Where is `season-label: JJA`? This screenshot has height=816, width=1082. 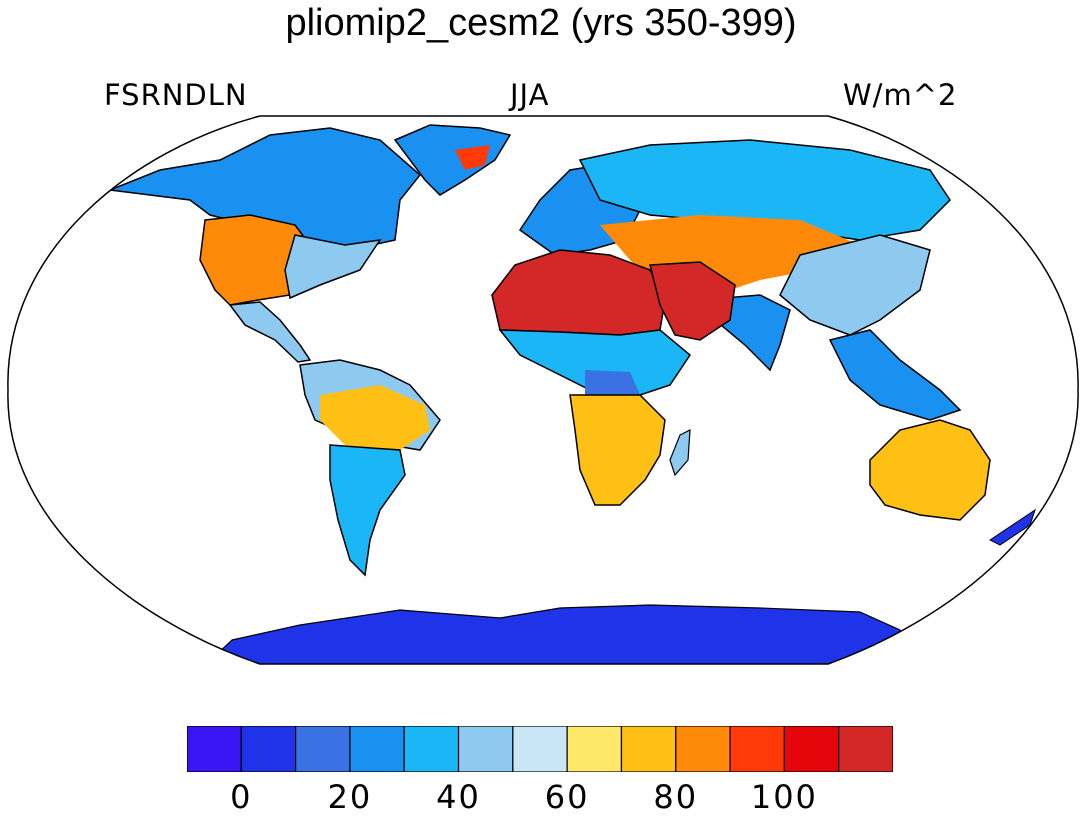 season-label: JJA is located at coordinates (530, 95).